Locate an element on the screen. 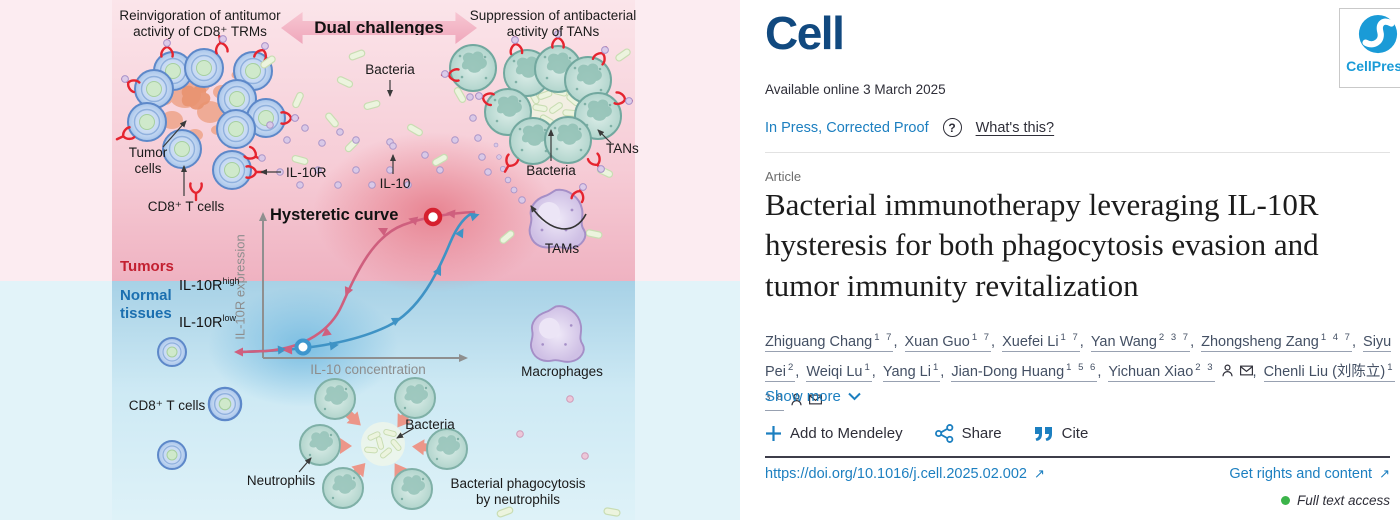  cellpress-wordmark: CellPress is located at coordinates (1373, 66).